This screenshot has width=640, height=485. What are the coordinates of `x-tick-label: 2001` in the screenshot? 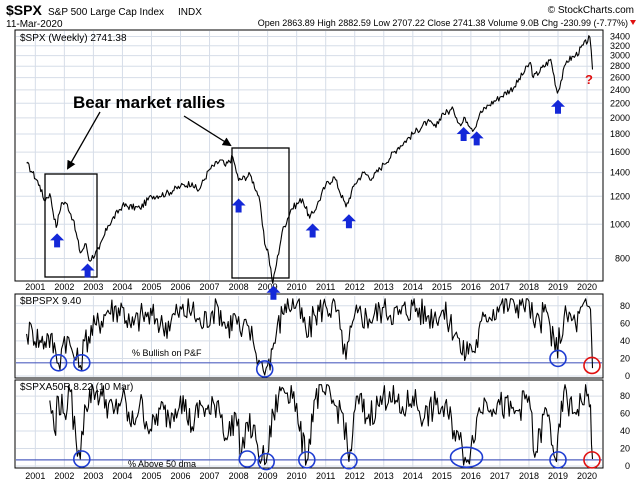 It's located at (35, 287).